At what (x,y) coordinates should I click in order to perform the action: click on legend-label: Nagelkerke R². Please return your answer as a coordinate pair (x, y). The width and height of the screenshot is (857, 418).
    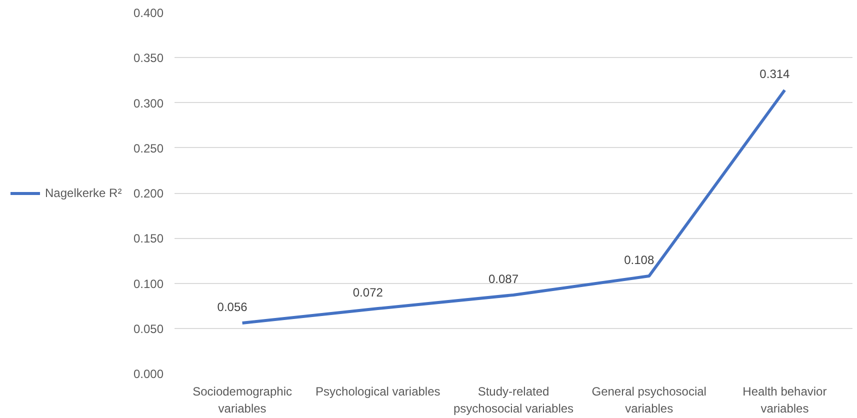
    Looking at the image, I should click on (83, 193).